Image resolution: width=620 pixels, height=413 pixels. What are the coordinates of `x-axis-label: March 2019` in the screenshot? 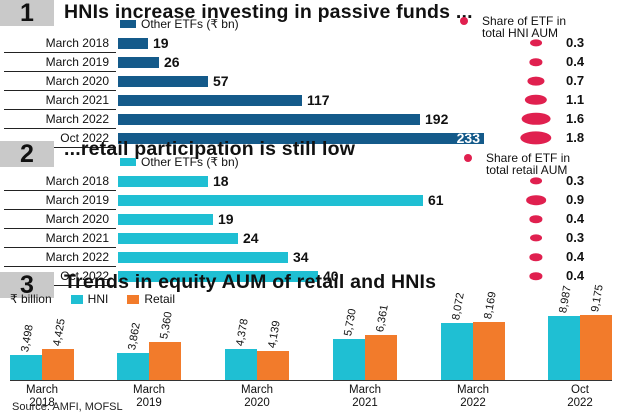 It's located at (149, 397).